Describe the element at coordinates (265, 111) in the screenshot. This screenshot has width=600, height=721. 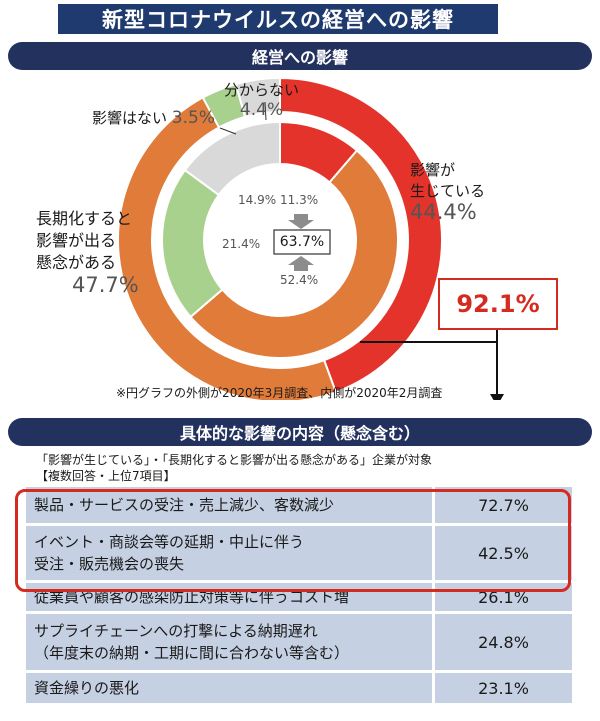
I see `leader-line-unknown` at that location.